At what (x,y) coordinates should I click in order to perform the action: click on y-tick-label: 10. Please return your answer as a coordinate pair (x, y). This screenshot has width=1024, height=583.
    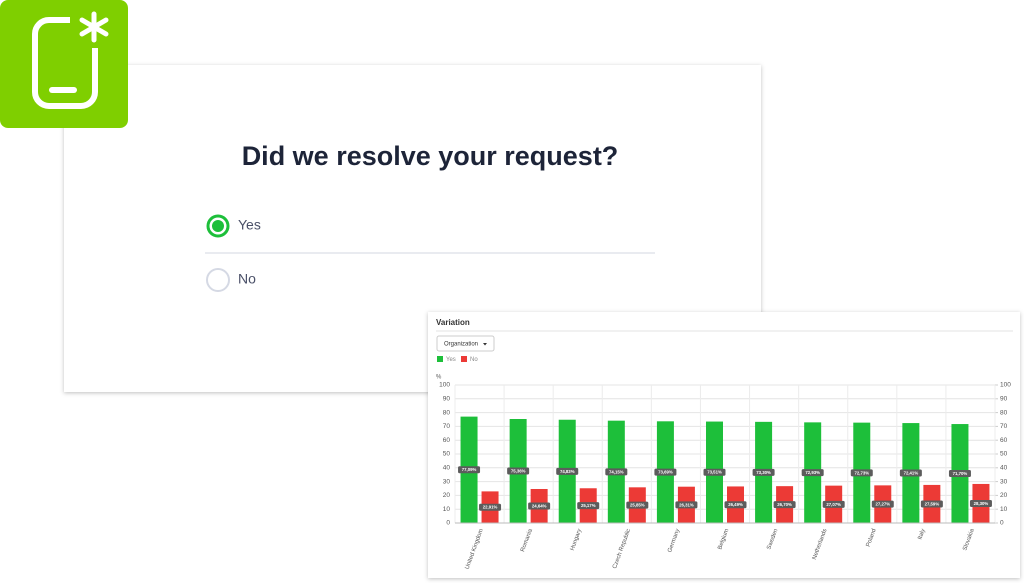
    Looking at the image, I should click on (447, 509).